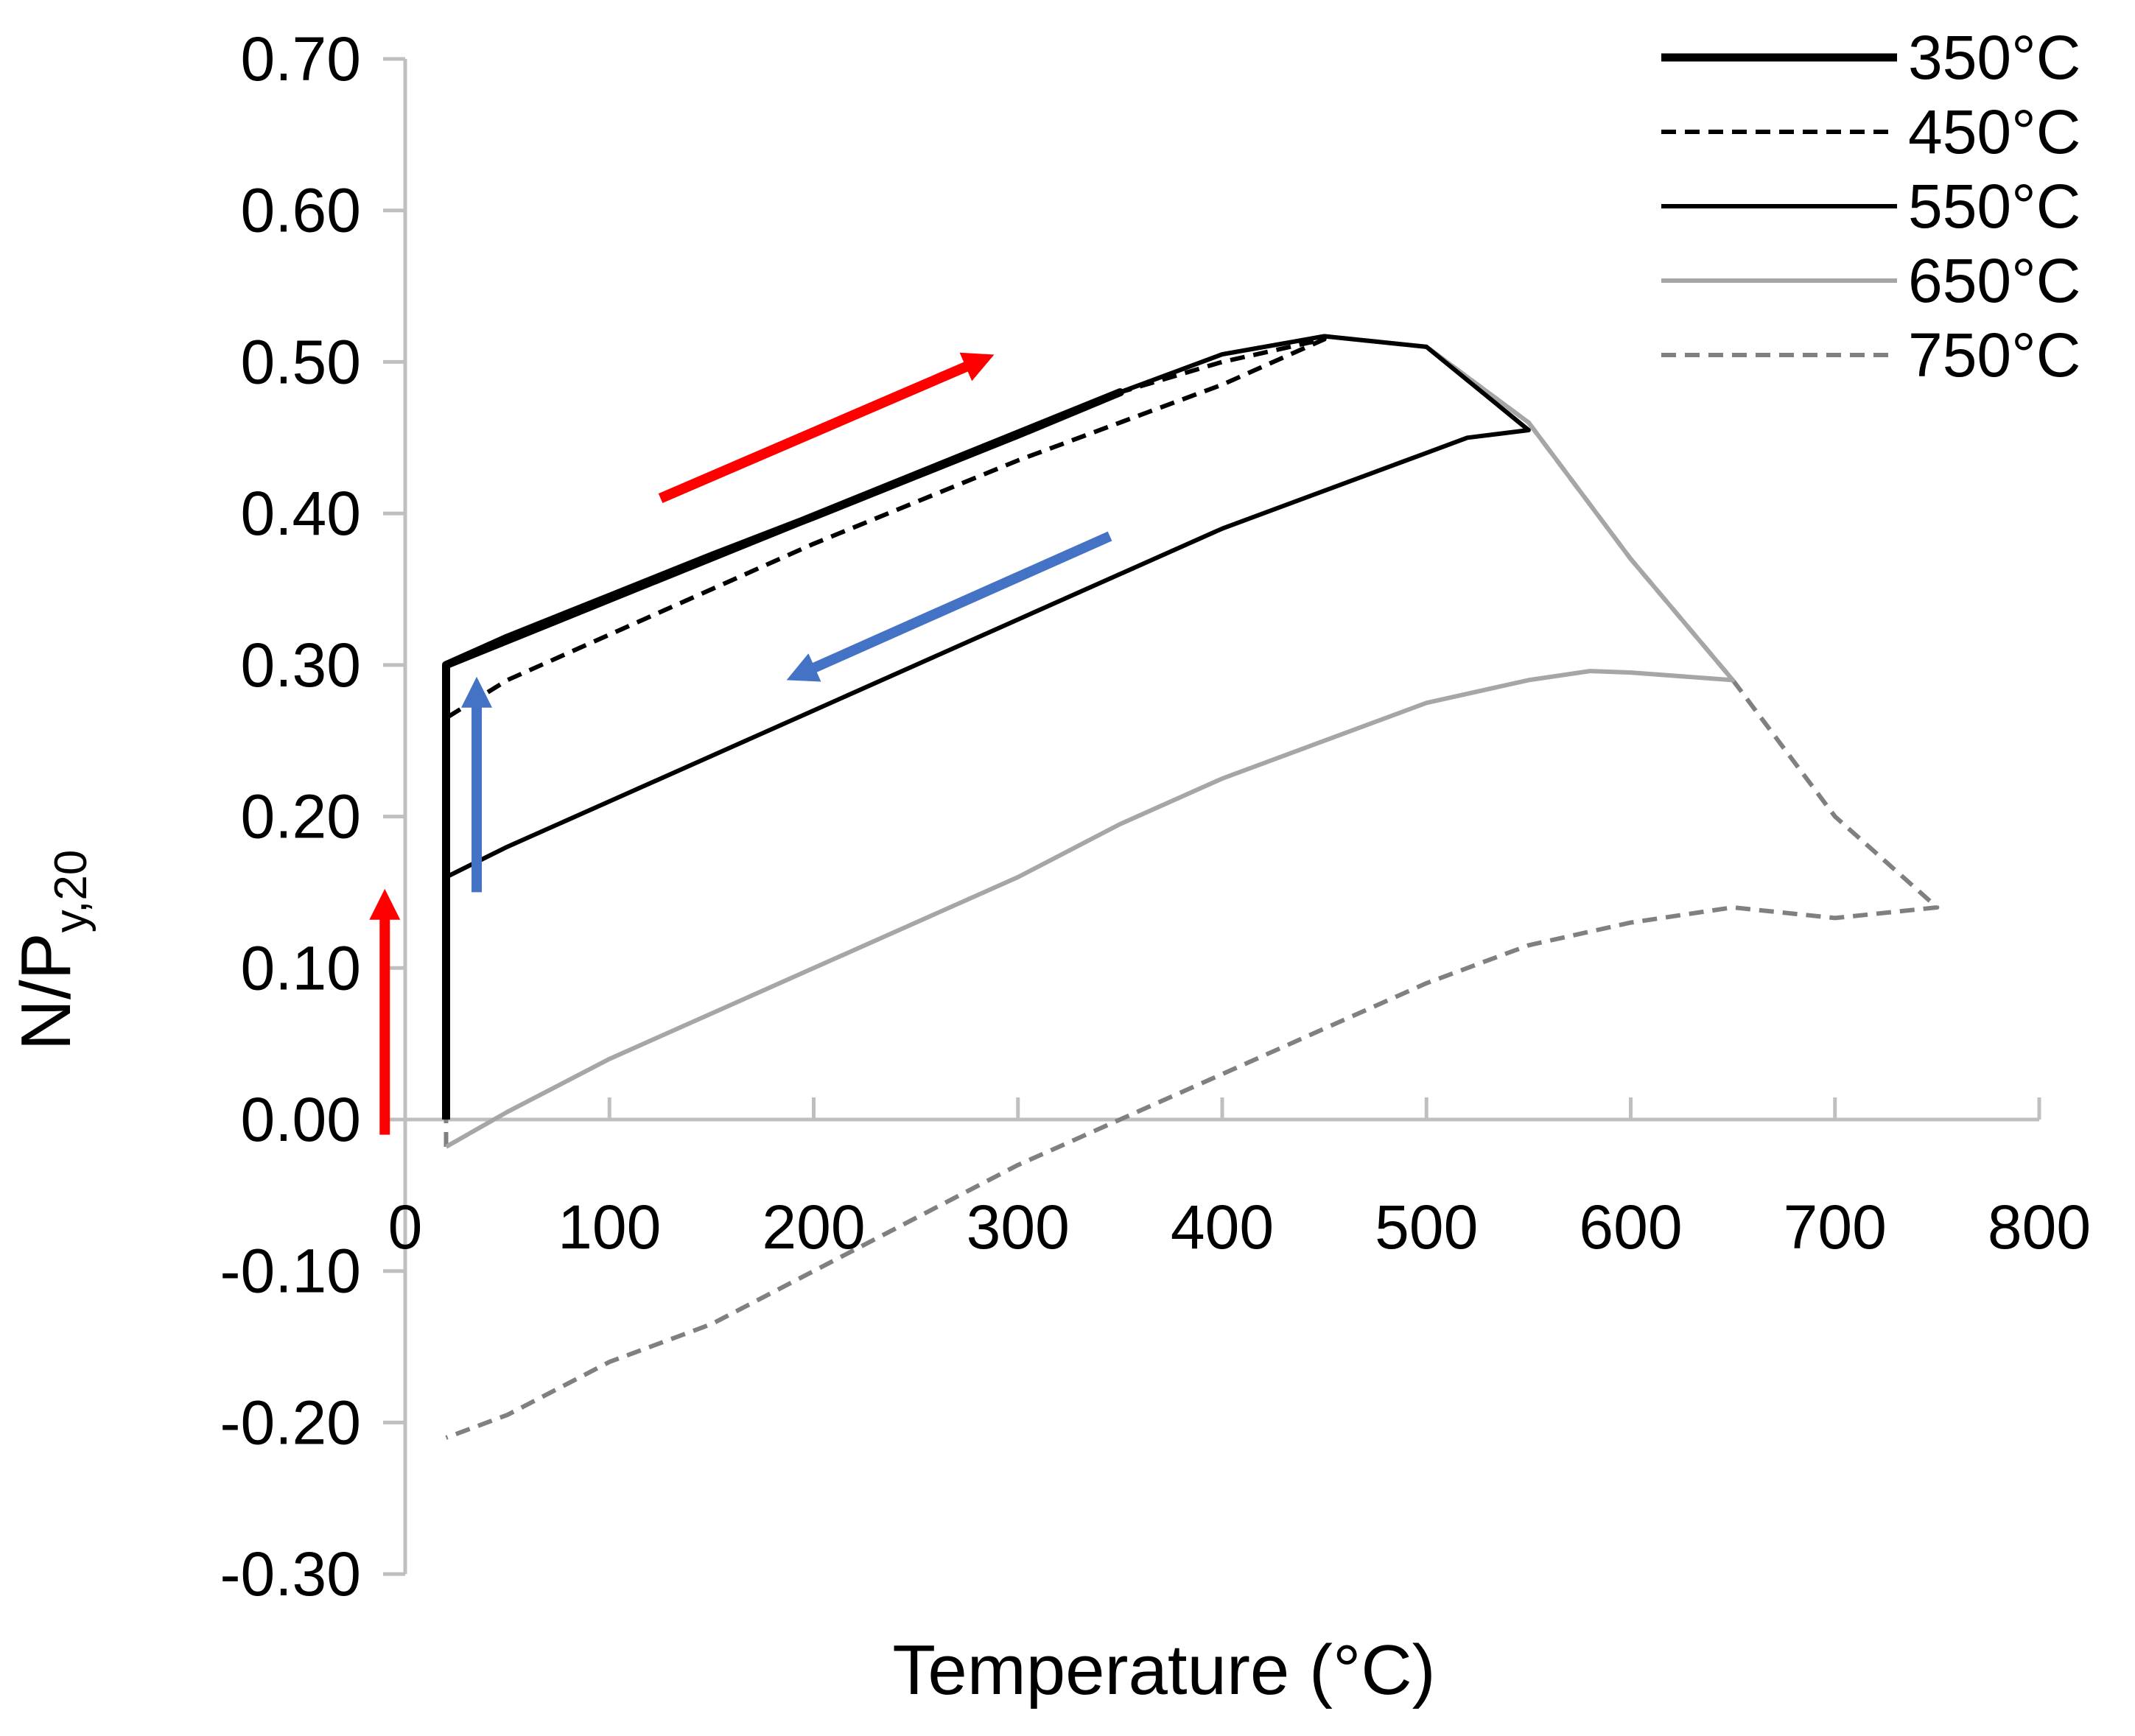 The height and width of the screenshot is (1736, 2135). I want to click on legend-label: 650°C, so click(1994, 280).